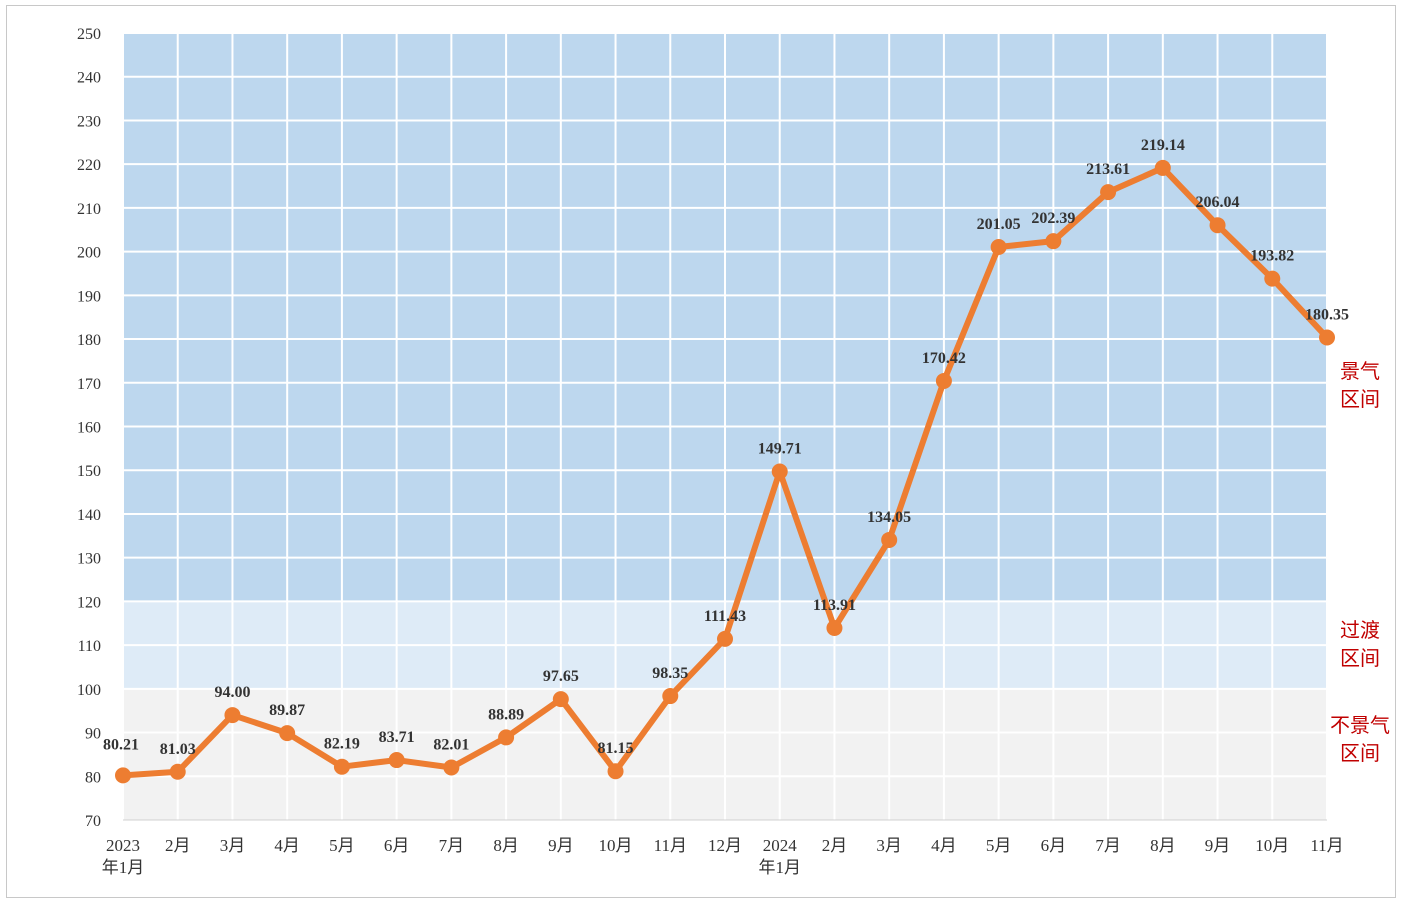 This screenshot has width=1405, height=909. I want to click on data-label: 170.42, so click(944, 358).